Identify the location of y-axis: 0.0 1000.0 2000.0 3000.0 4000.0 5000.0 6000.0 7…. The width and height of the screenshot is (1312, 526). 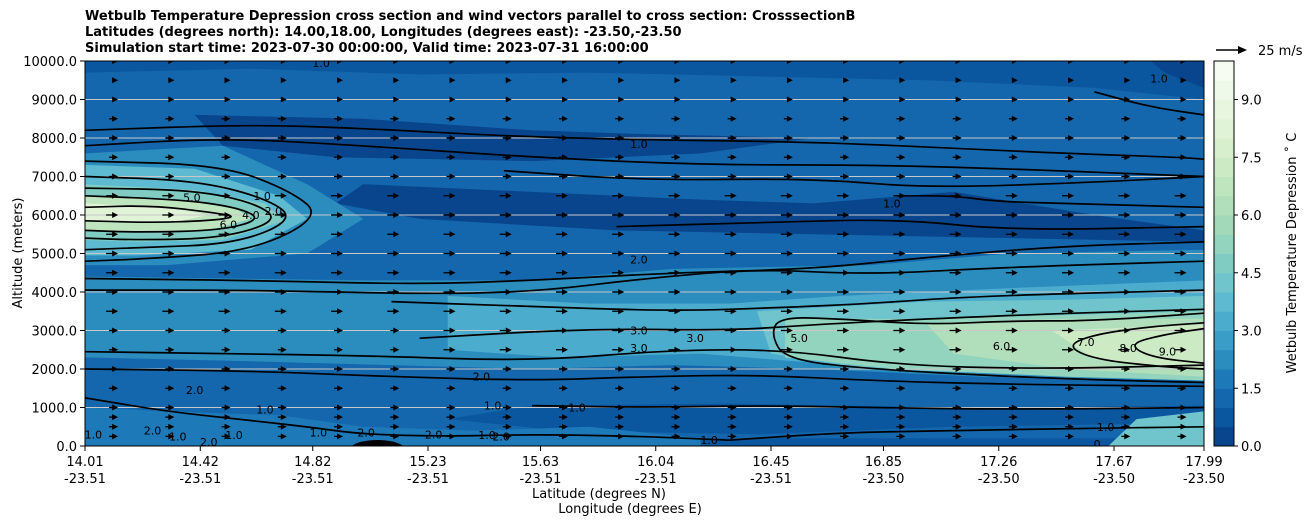
(54, 255).